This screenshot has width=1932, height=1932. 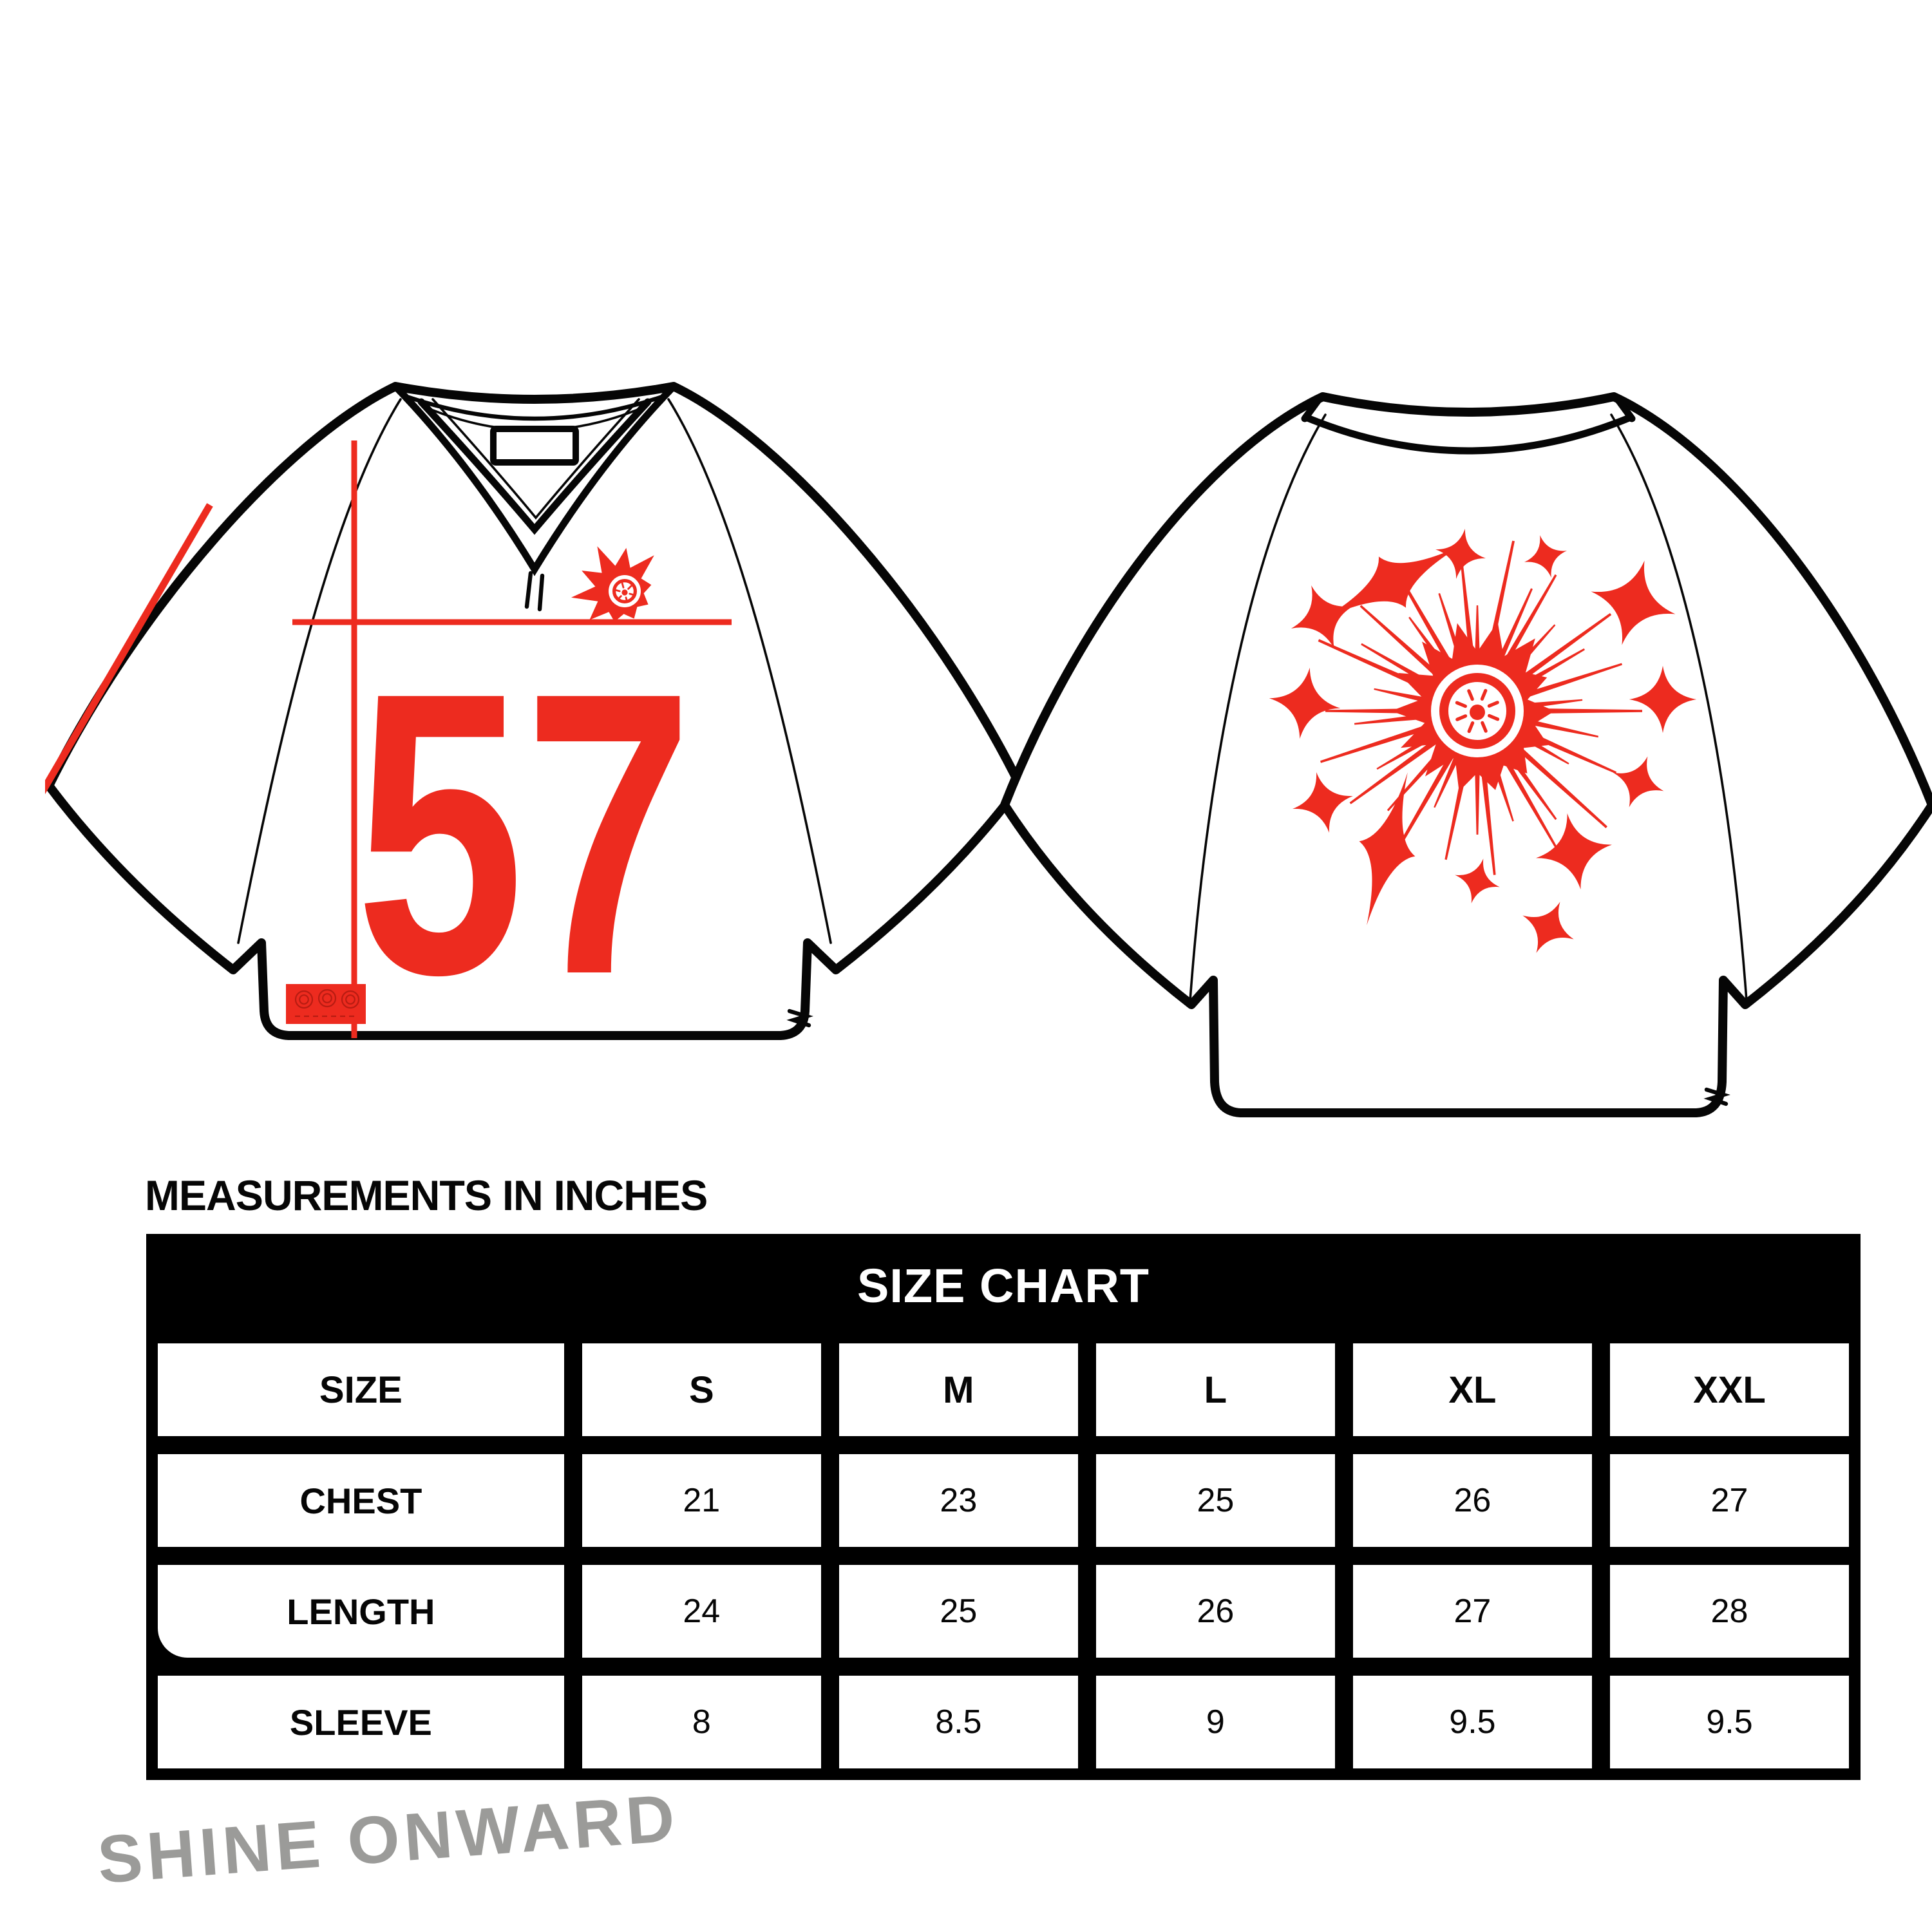 What do you see at coordinates (701, 1389) in the screenshot?
I see `column-header-s: S` at bounding box center [701, 1389].